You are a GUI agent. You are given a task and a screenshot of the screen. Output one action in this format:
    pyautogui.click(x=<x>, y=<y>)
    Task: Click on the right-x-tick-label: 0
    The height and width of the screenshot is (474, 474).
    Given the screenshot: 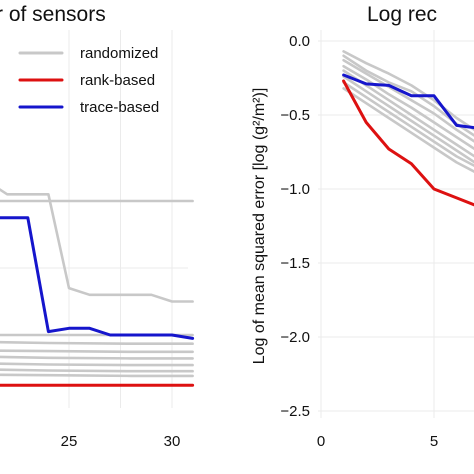 What is the action you would take?
    pyautogui.click(x=321, y=441)
    